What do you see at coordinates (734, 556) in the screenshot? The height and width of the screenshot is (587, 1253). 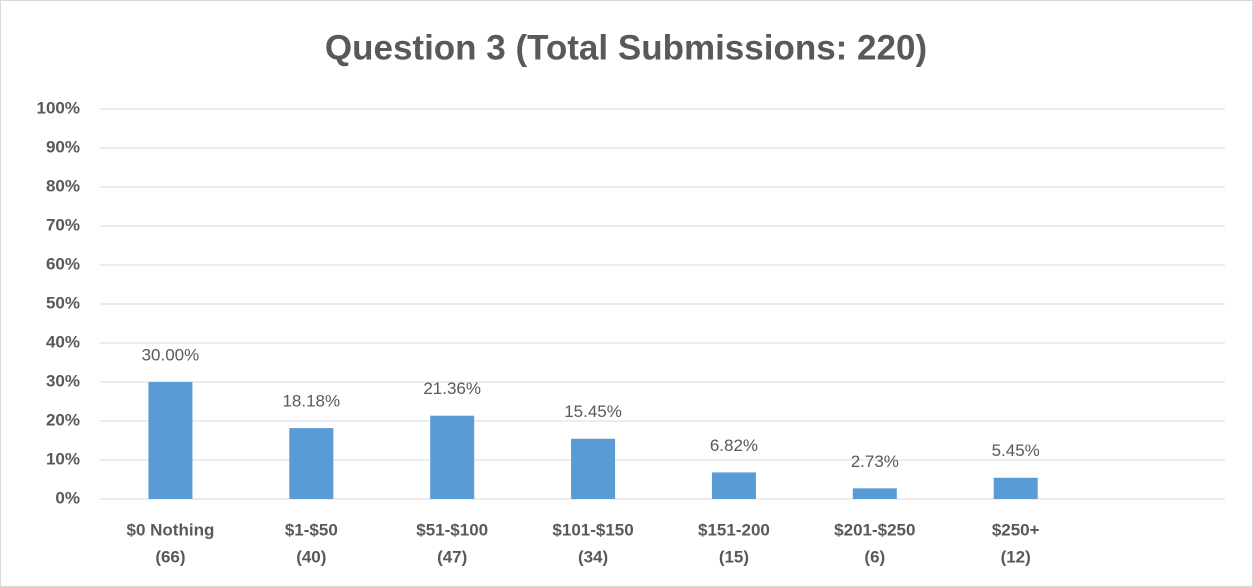 I see `x-tick-label: (15)` at bounding box center [734, 556].